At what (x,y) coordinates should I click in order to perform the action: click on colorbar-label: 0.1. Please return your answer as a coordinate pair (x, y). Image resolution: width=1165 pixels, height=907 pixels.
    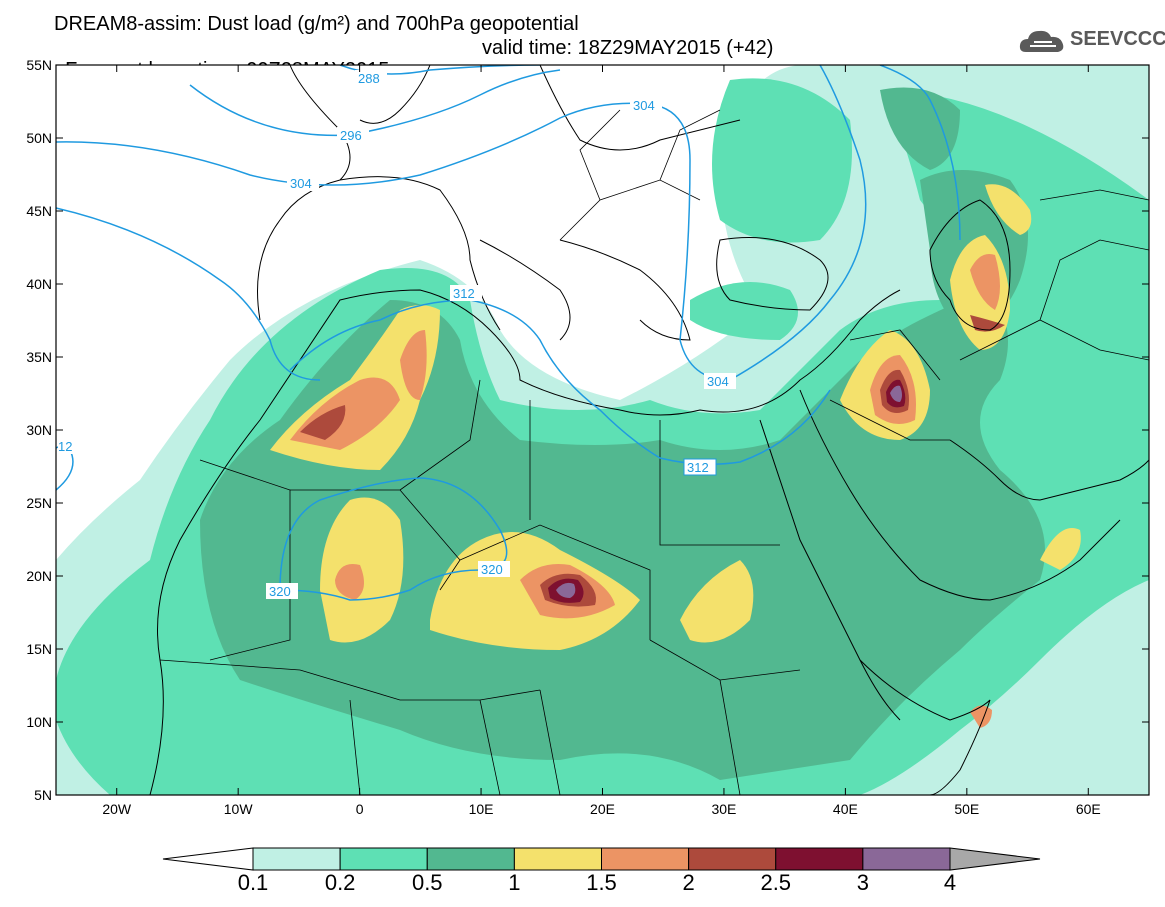
    Looking at the image, I should click on (253, 882).